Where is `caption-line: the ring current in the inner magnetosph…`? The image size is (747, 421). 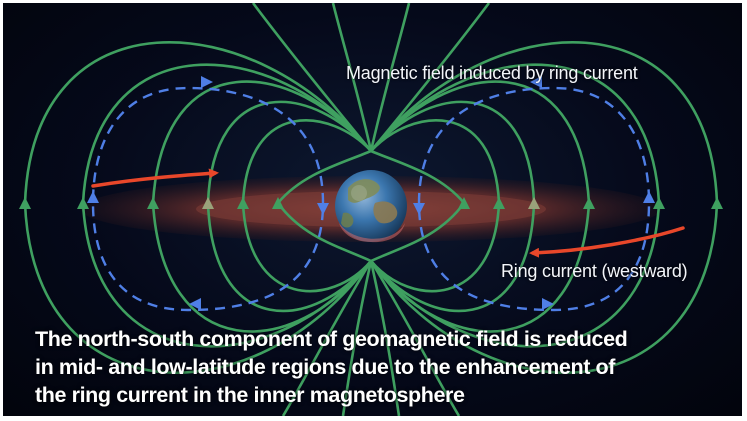 caption-line: the ring current in the inner magnetosph… is located at coordinates (250, 395).